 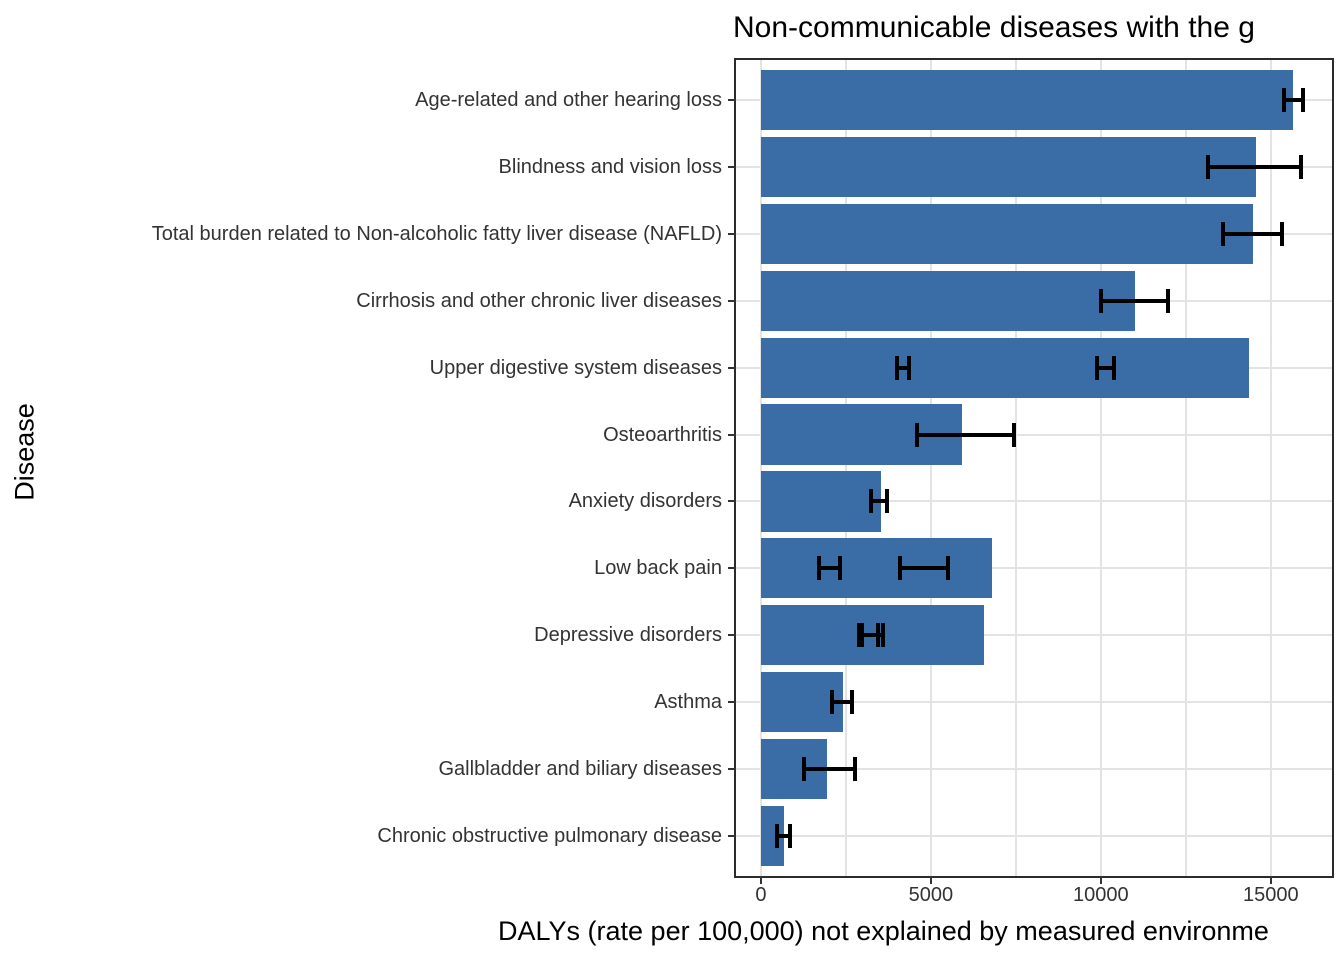 What do you see at coordinates (568, 100) in the screenshot?
I see `y-tick-label: Age-related and other hearing loss` at bounding box center [568, 100].